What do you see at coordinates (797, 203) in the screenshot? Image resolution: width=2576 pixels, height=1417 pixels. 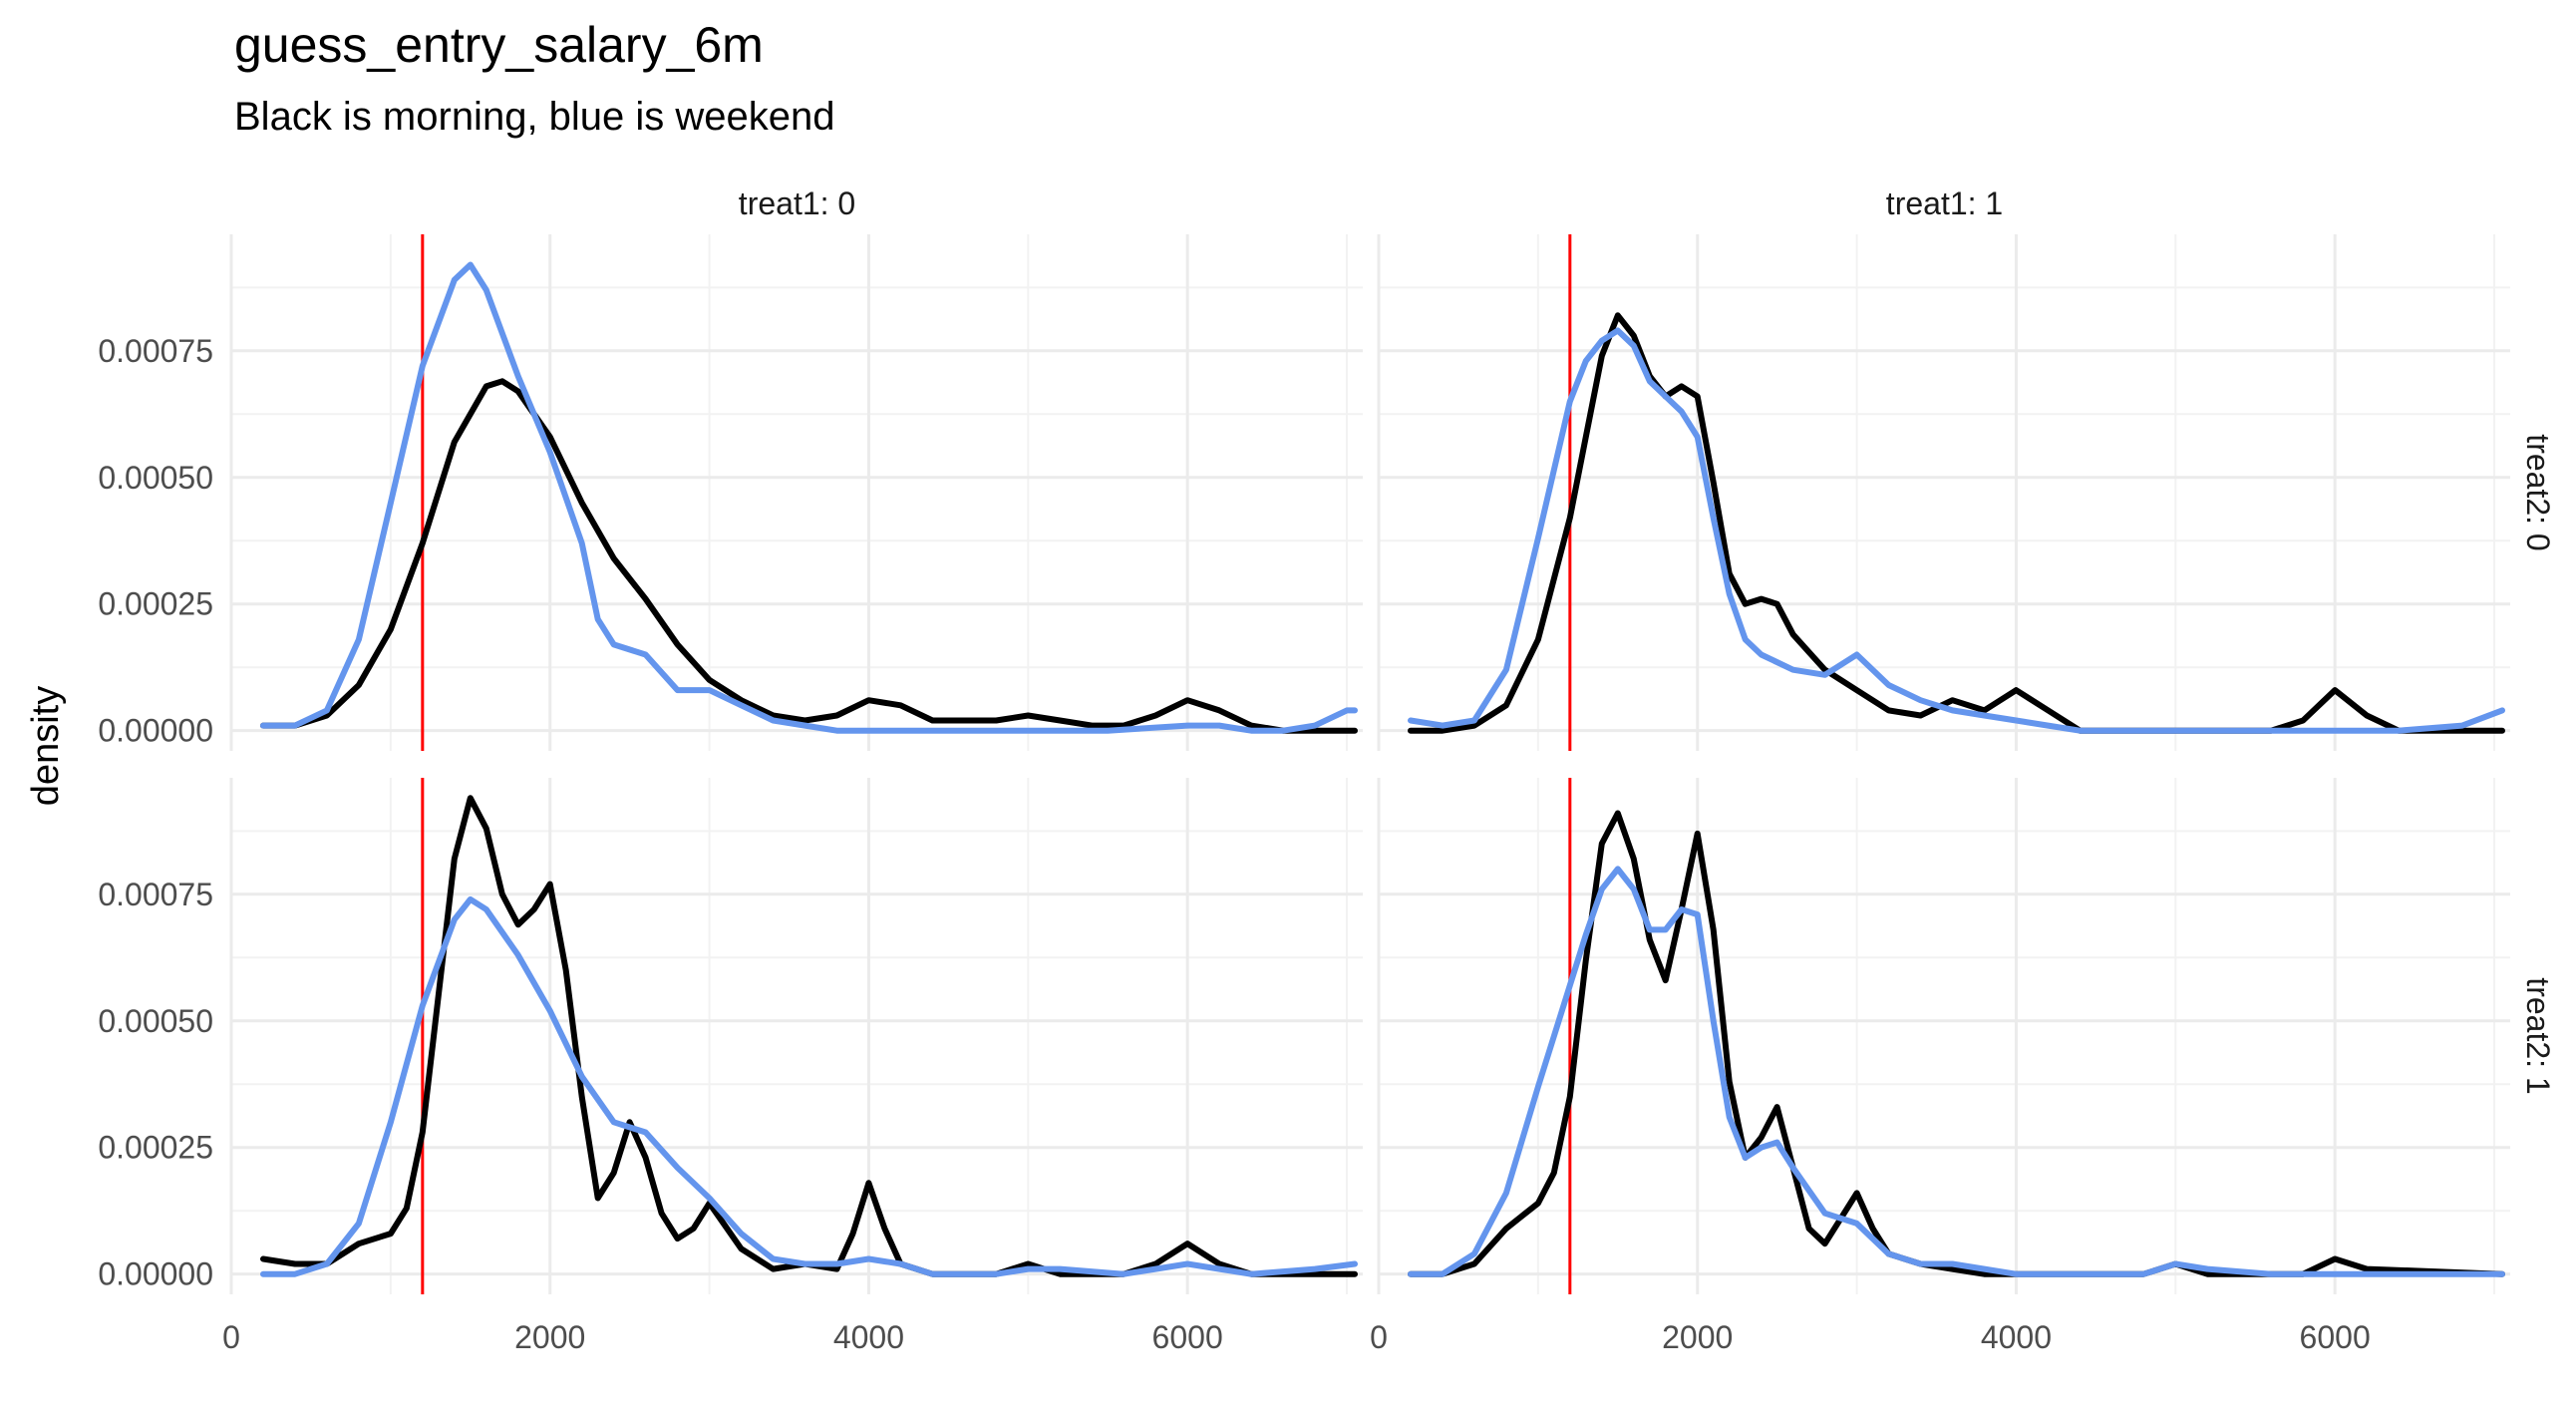 I see `strip-label-col: treat1: 0` at bounding box center [797, 203].